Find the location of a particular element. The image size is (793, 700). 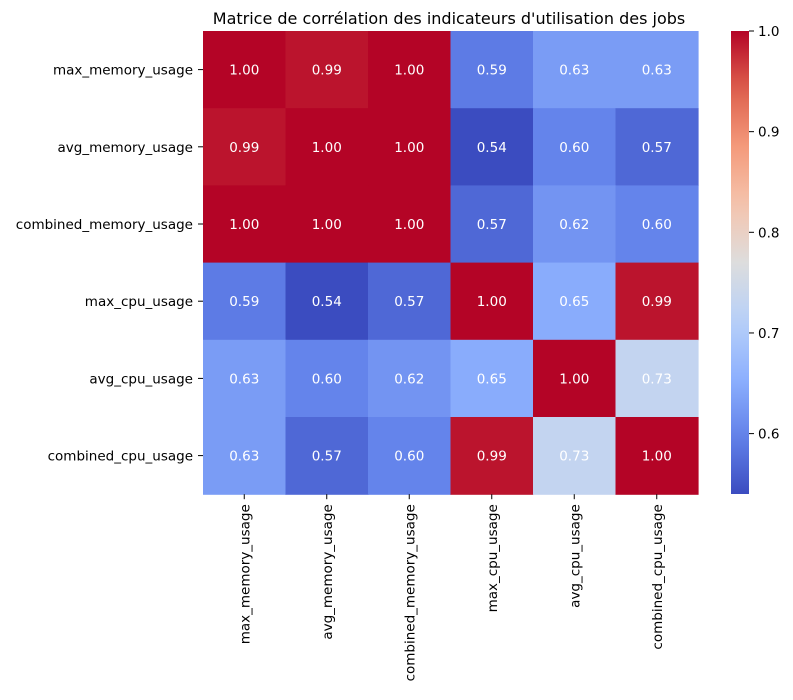

x-tick-label: max_memory_usage is located at coordinates (245, 574).